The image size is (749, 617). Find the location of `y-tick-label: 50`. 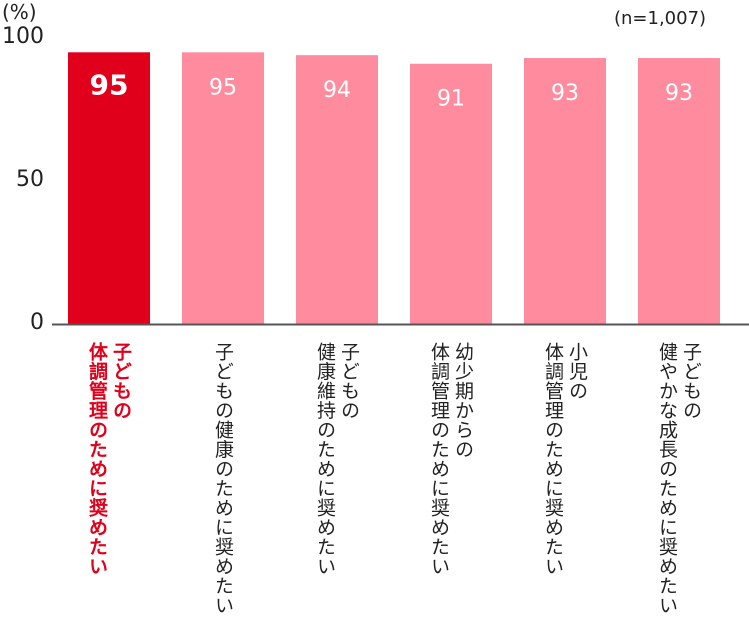

y-tick-label: 50 is located at coordinates (30, 179).